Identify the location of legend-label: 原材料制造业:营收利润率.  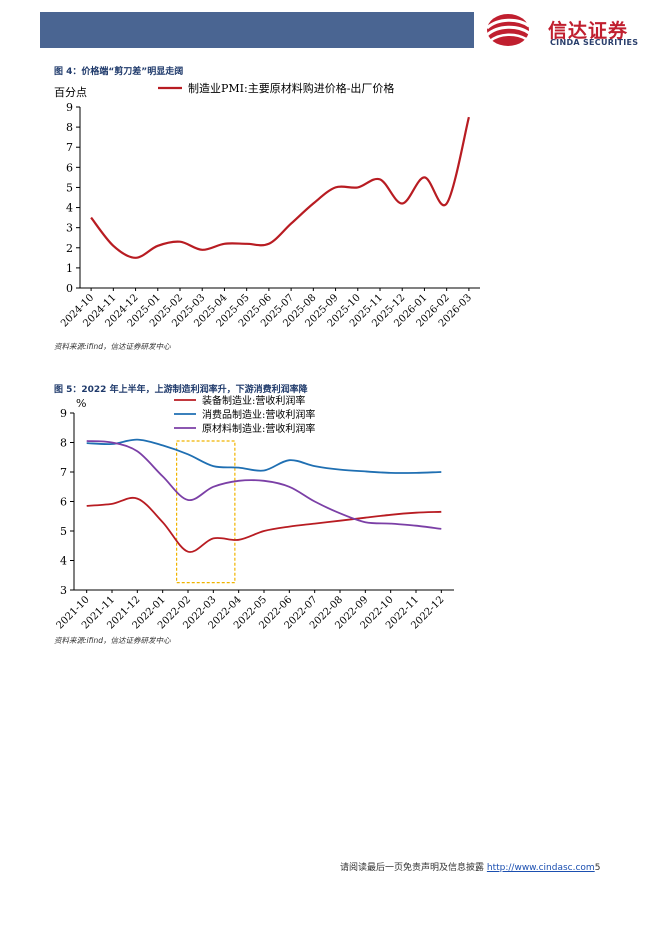
(258, 428).